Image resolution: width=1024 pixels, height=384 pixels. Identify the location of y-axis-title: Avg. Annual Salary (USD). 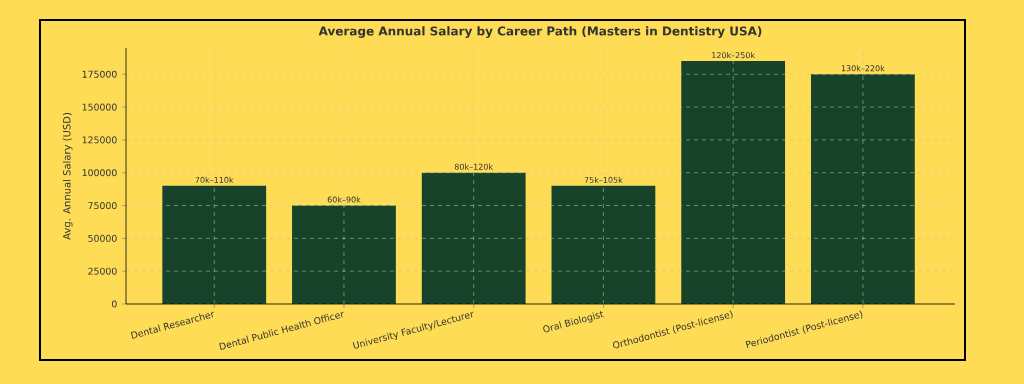
(67, 176).